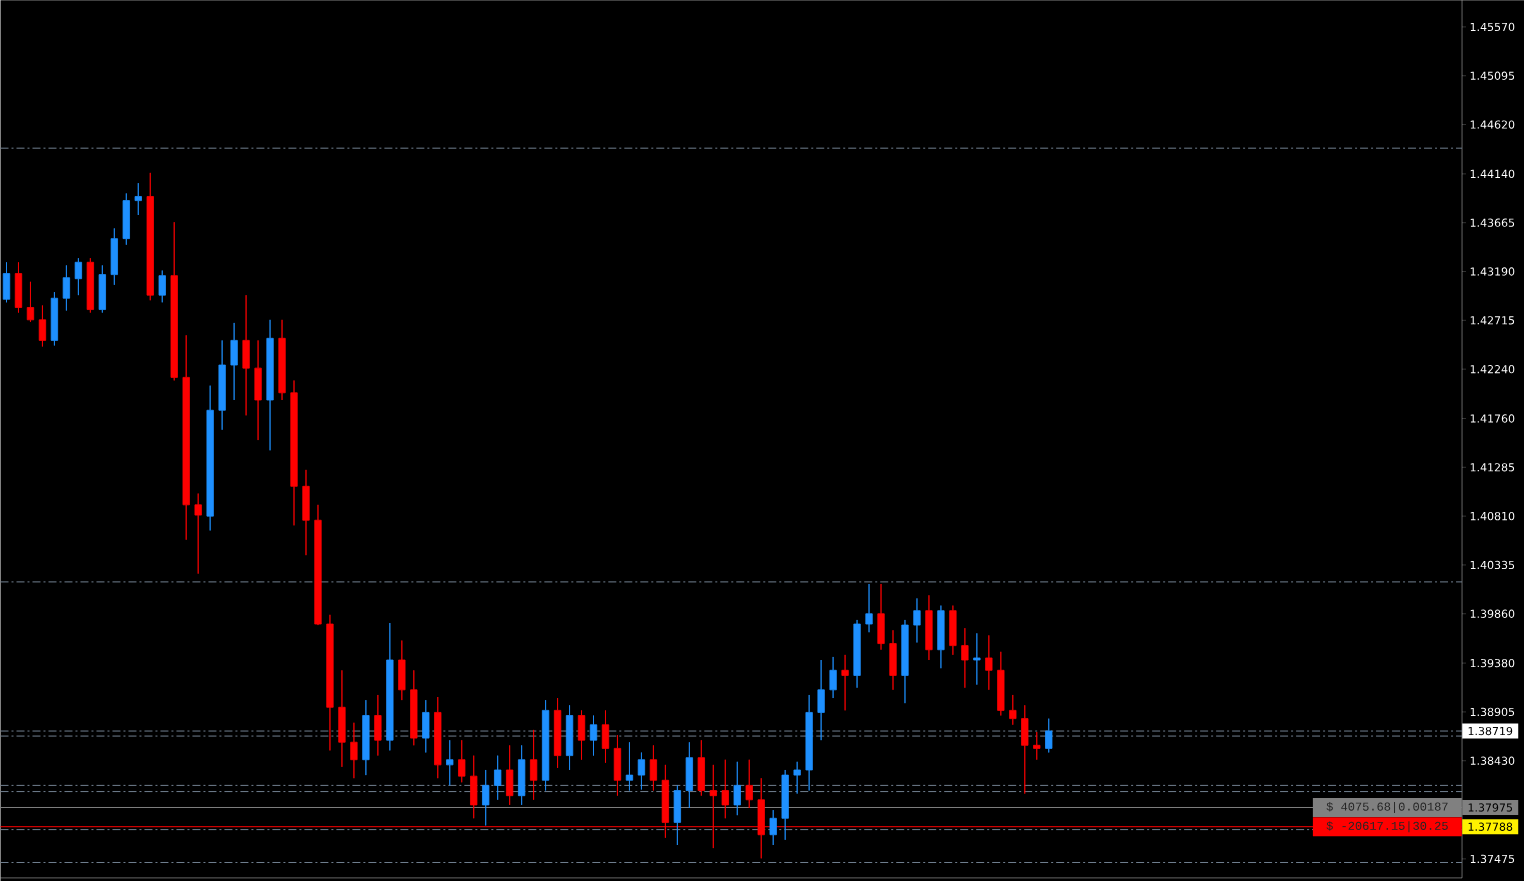 The width and height of the screenshot is (1524, 881). Describe the element at coordinates (1490, 826) in the screenshot. I see `ref-line-label: 1.37788` at that location.